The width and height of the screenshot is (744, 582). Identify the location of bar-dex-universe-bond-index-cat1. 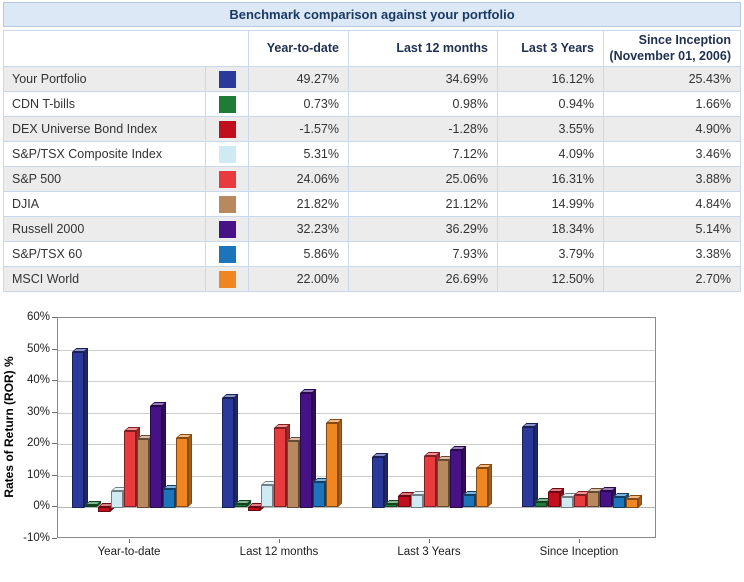
(256, 507).